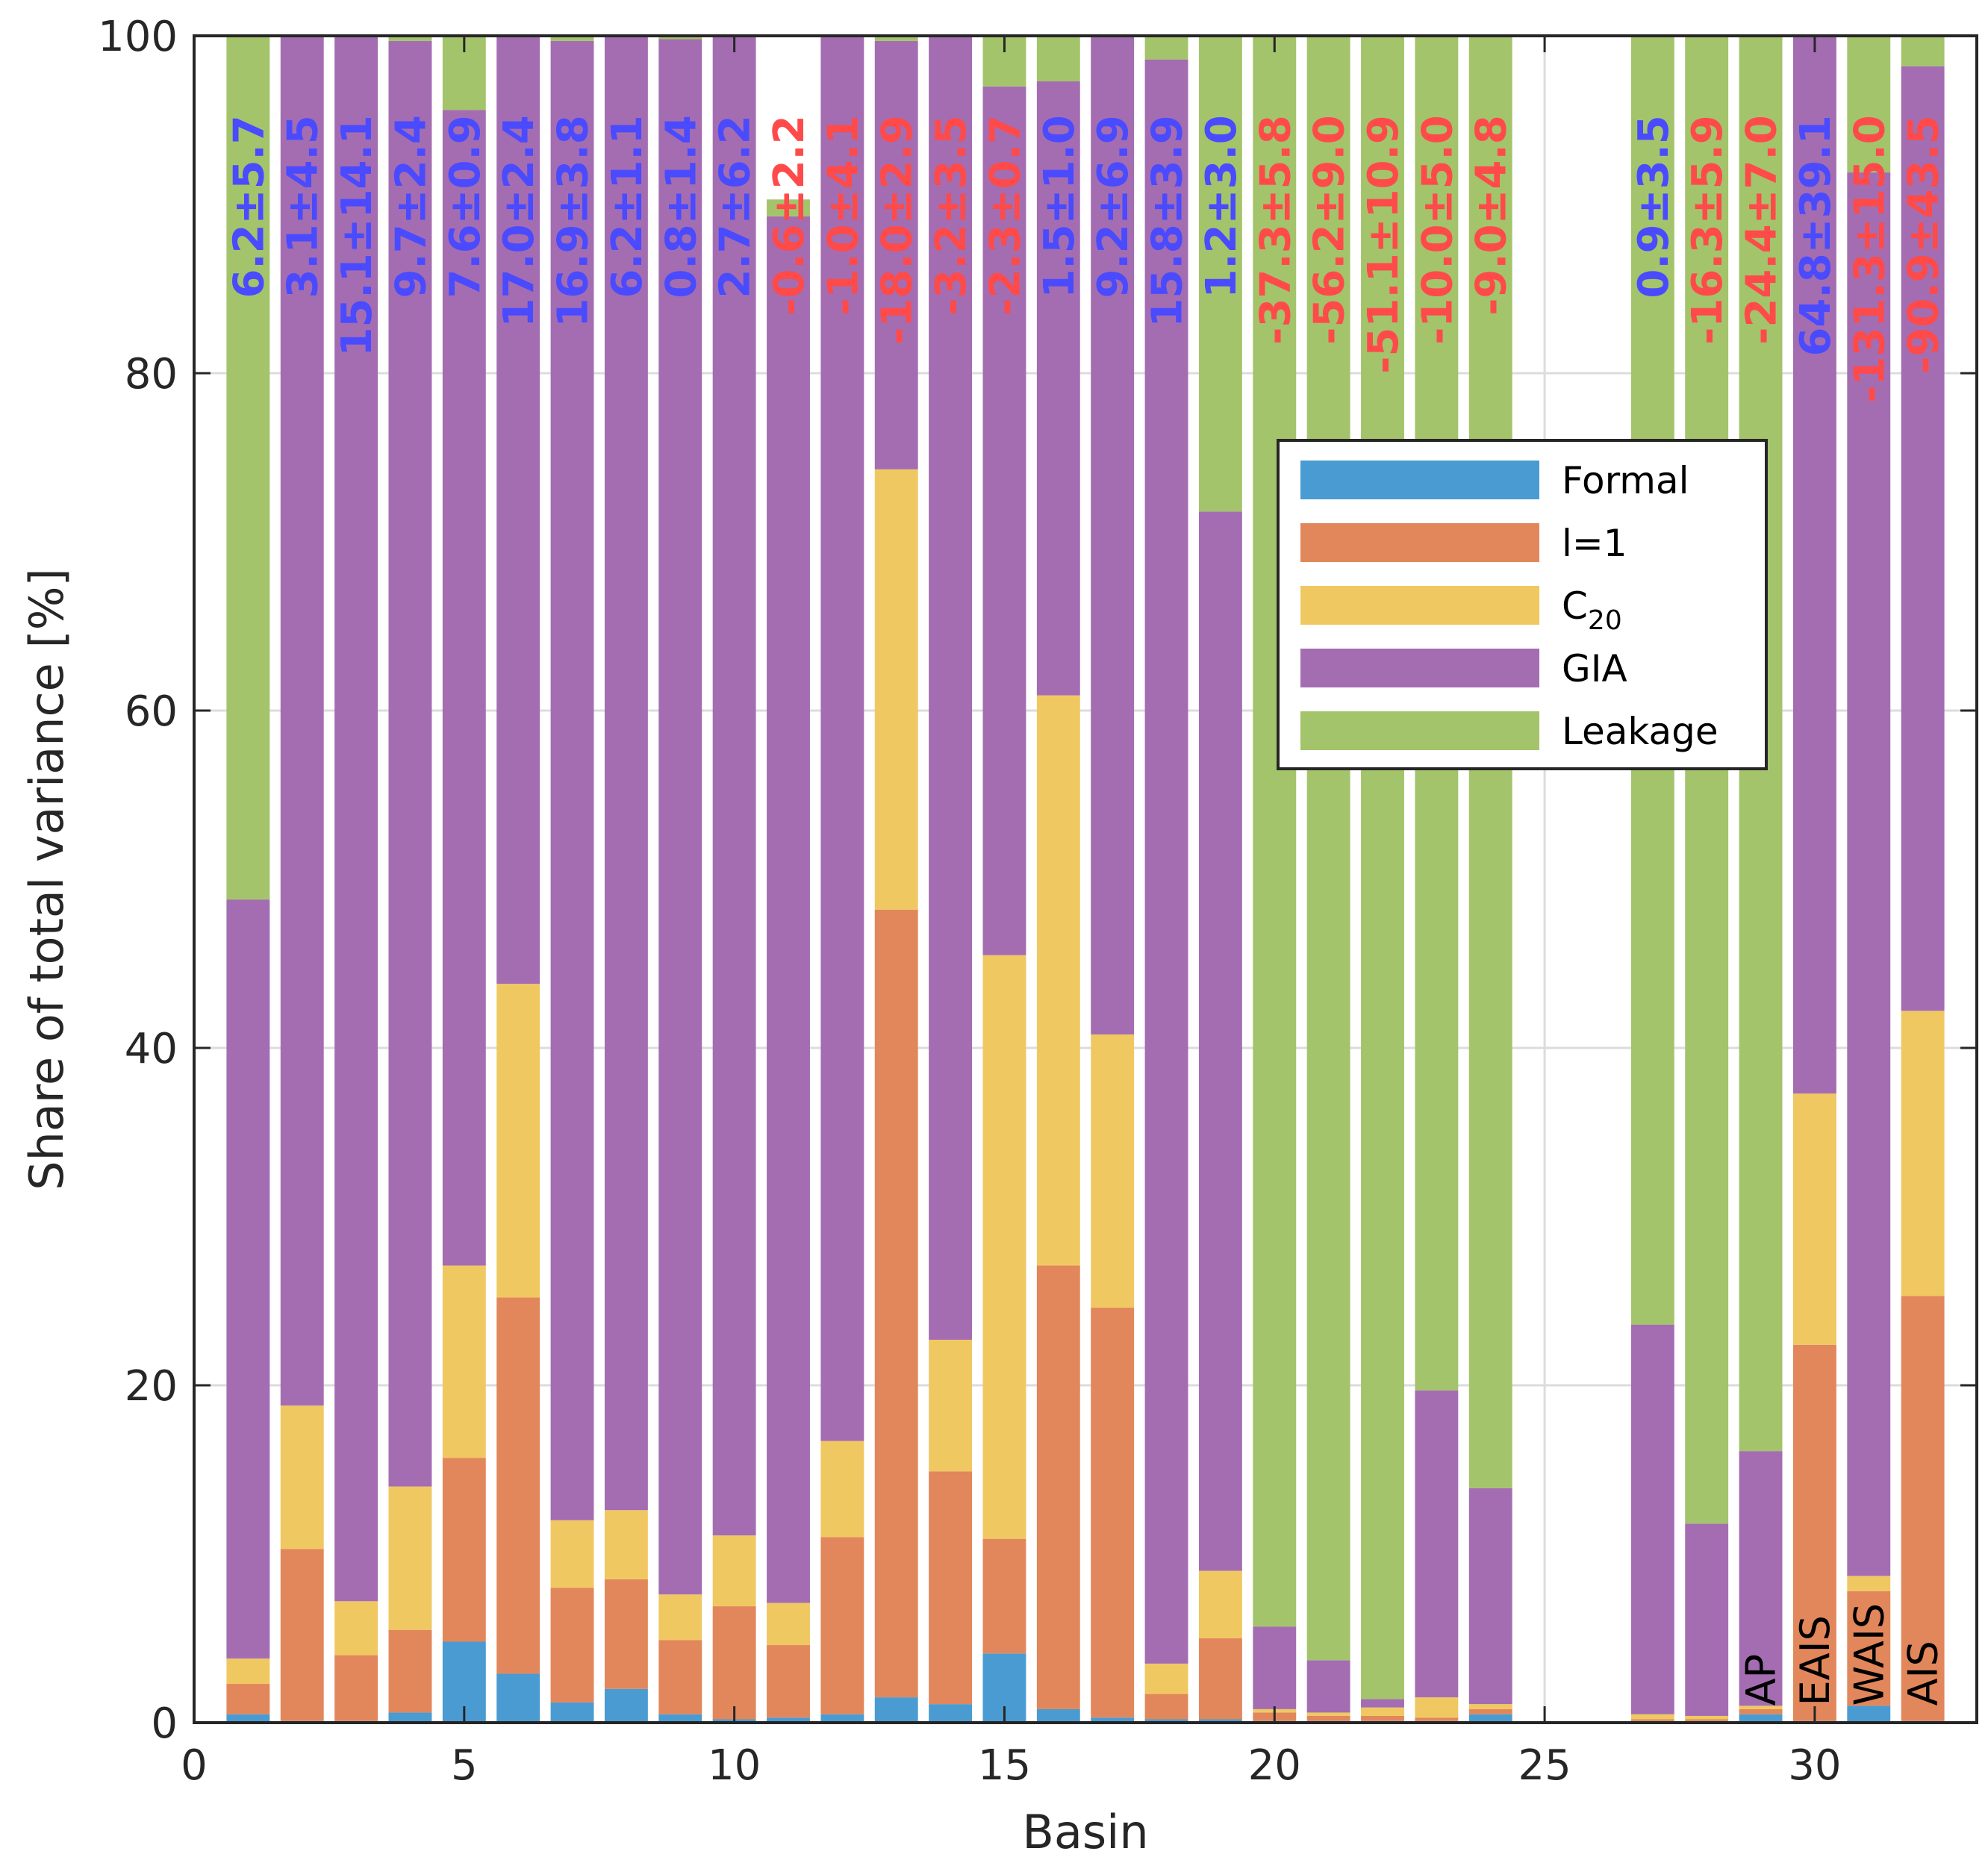  Describe the element at coordinates (1868, 1655) in the screenshot. I see `region-label: WAIS` at that location.